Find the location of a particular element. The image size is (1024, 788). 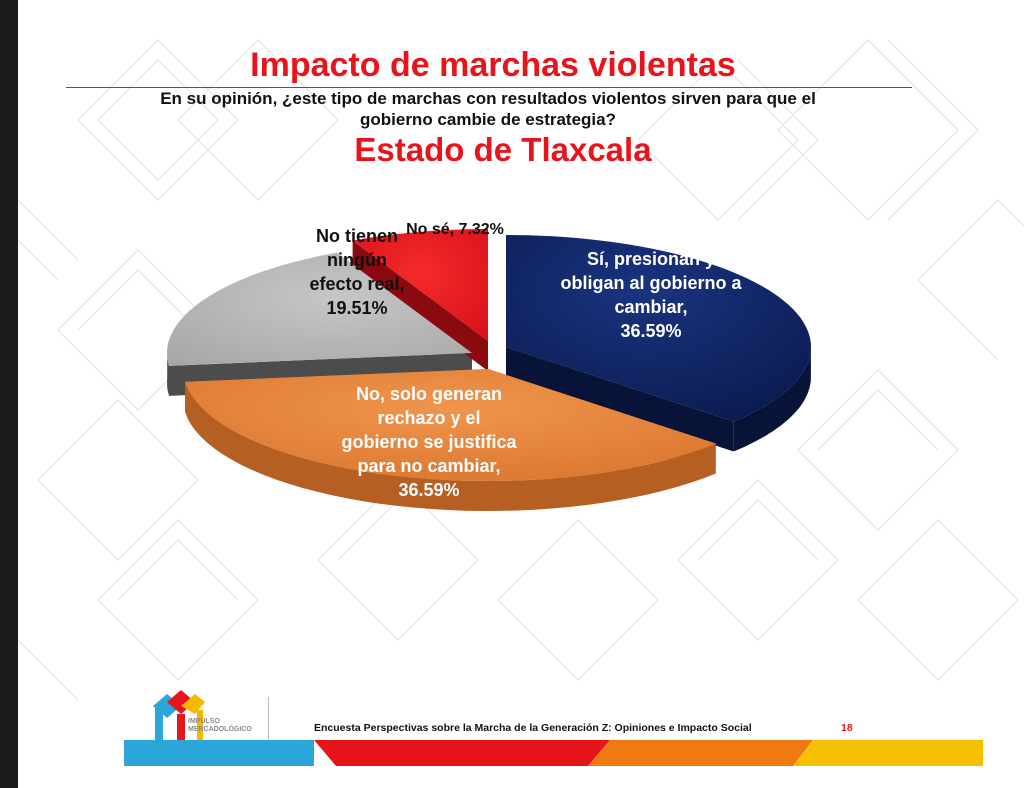

data-label-no-se: No sé, 7.32% is located at coordinates (455, 229).